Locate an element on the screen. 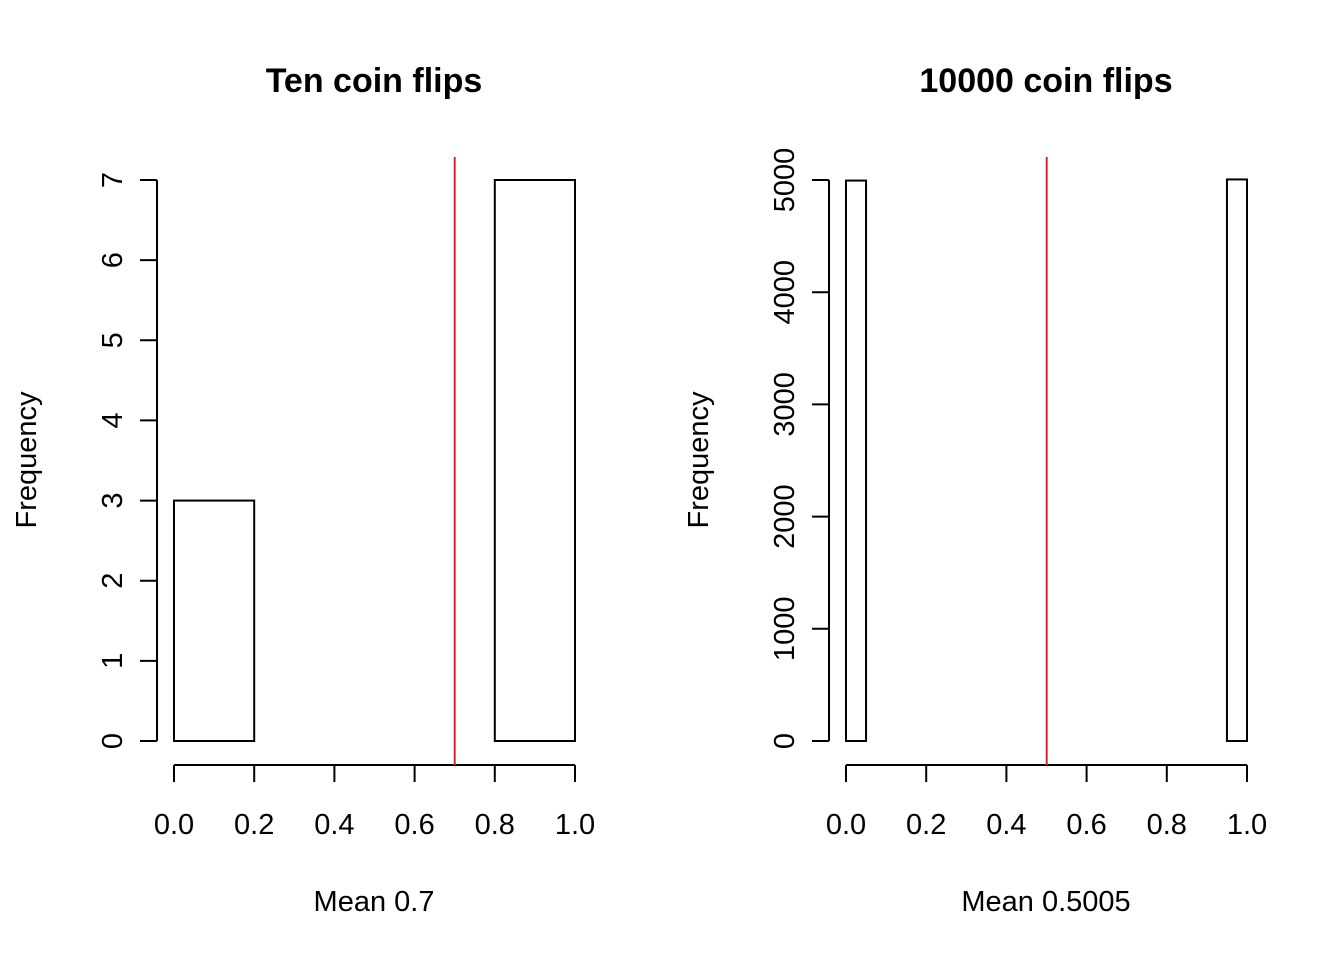 The image size is (1344, 960). y-tick-label: 5000 is located at coordinates (785, 180).